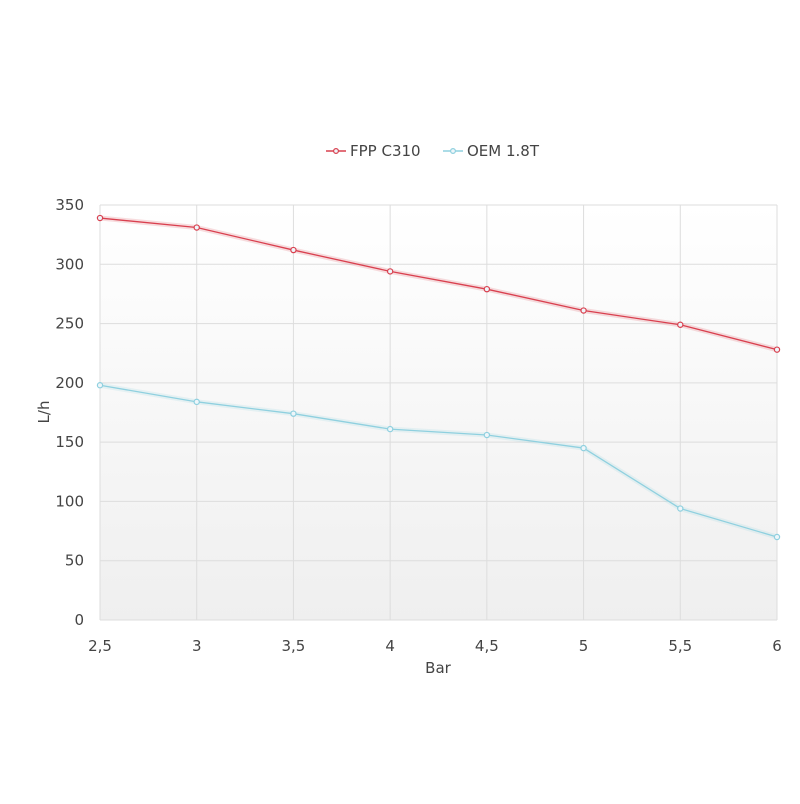 The image size is (800, 804). Describe the element at coordinates (197, 646) in the screenshot. I see `x-tick-label: 3` at that location.